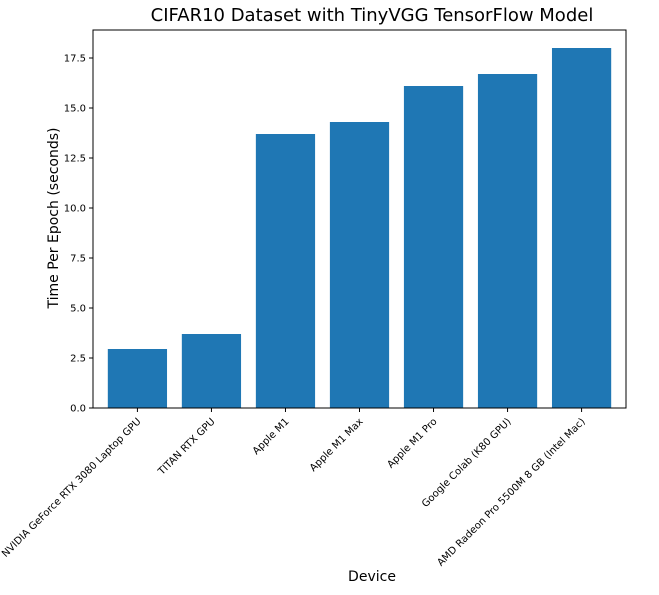 Image resolution: width=659 pixels, height=595 pixels. Describe the element at coordinates (372, 577) in the screenshot. I see `x-axis-title: Device` at that location.